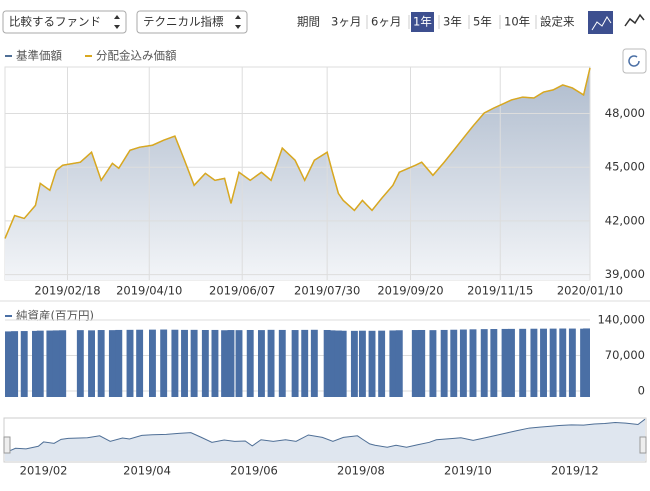 This screenshot has height=491, width=650. What do you see at coordinates (517, 22) in the screenshot?
I see `period-button: 10年` at bounding box center [517, 22].